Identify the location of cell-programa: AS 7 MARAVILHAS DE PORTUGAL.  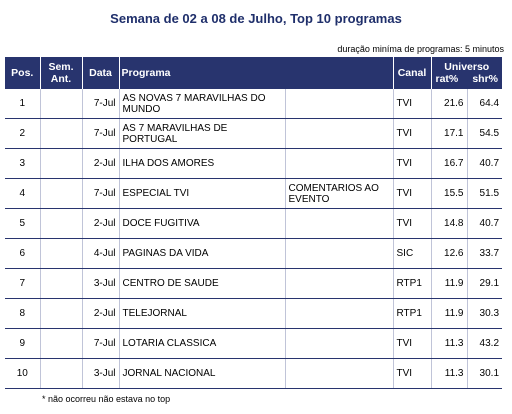
(201, 133).